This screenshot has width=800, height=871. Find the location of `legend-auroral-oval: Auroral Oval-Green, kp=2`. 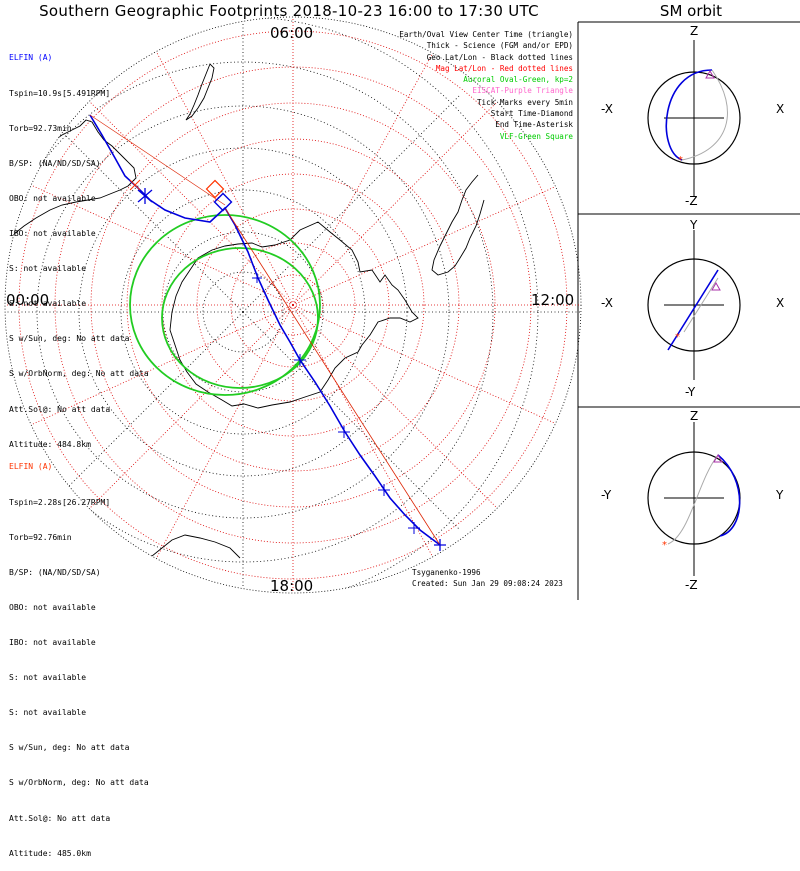

legend-auroral-oval: Auroral Oval-Green, kp=2 is located at coordinates (518, 80).